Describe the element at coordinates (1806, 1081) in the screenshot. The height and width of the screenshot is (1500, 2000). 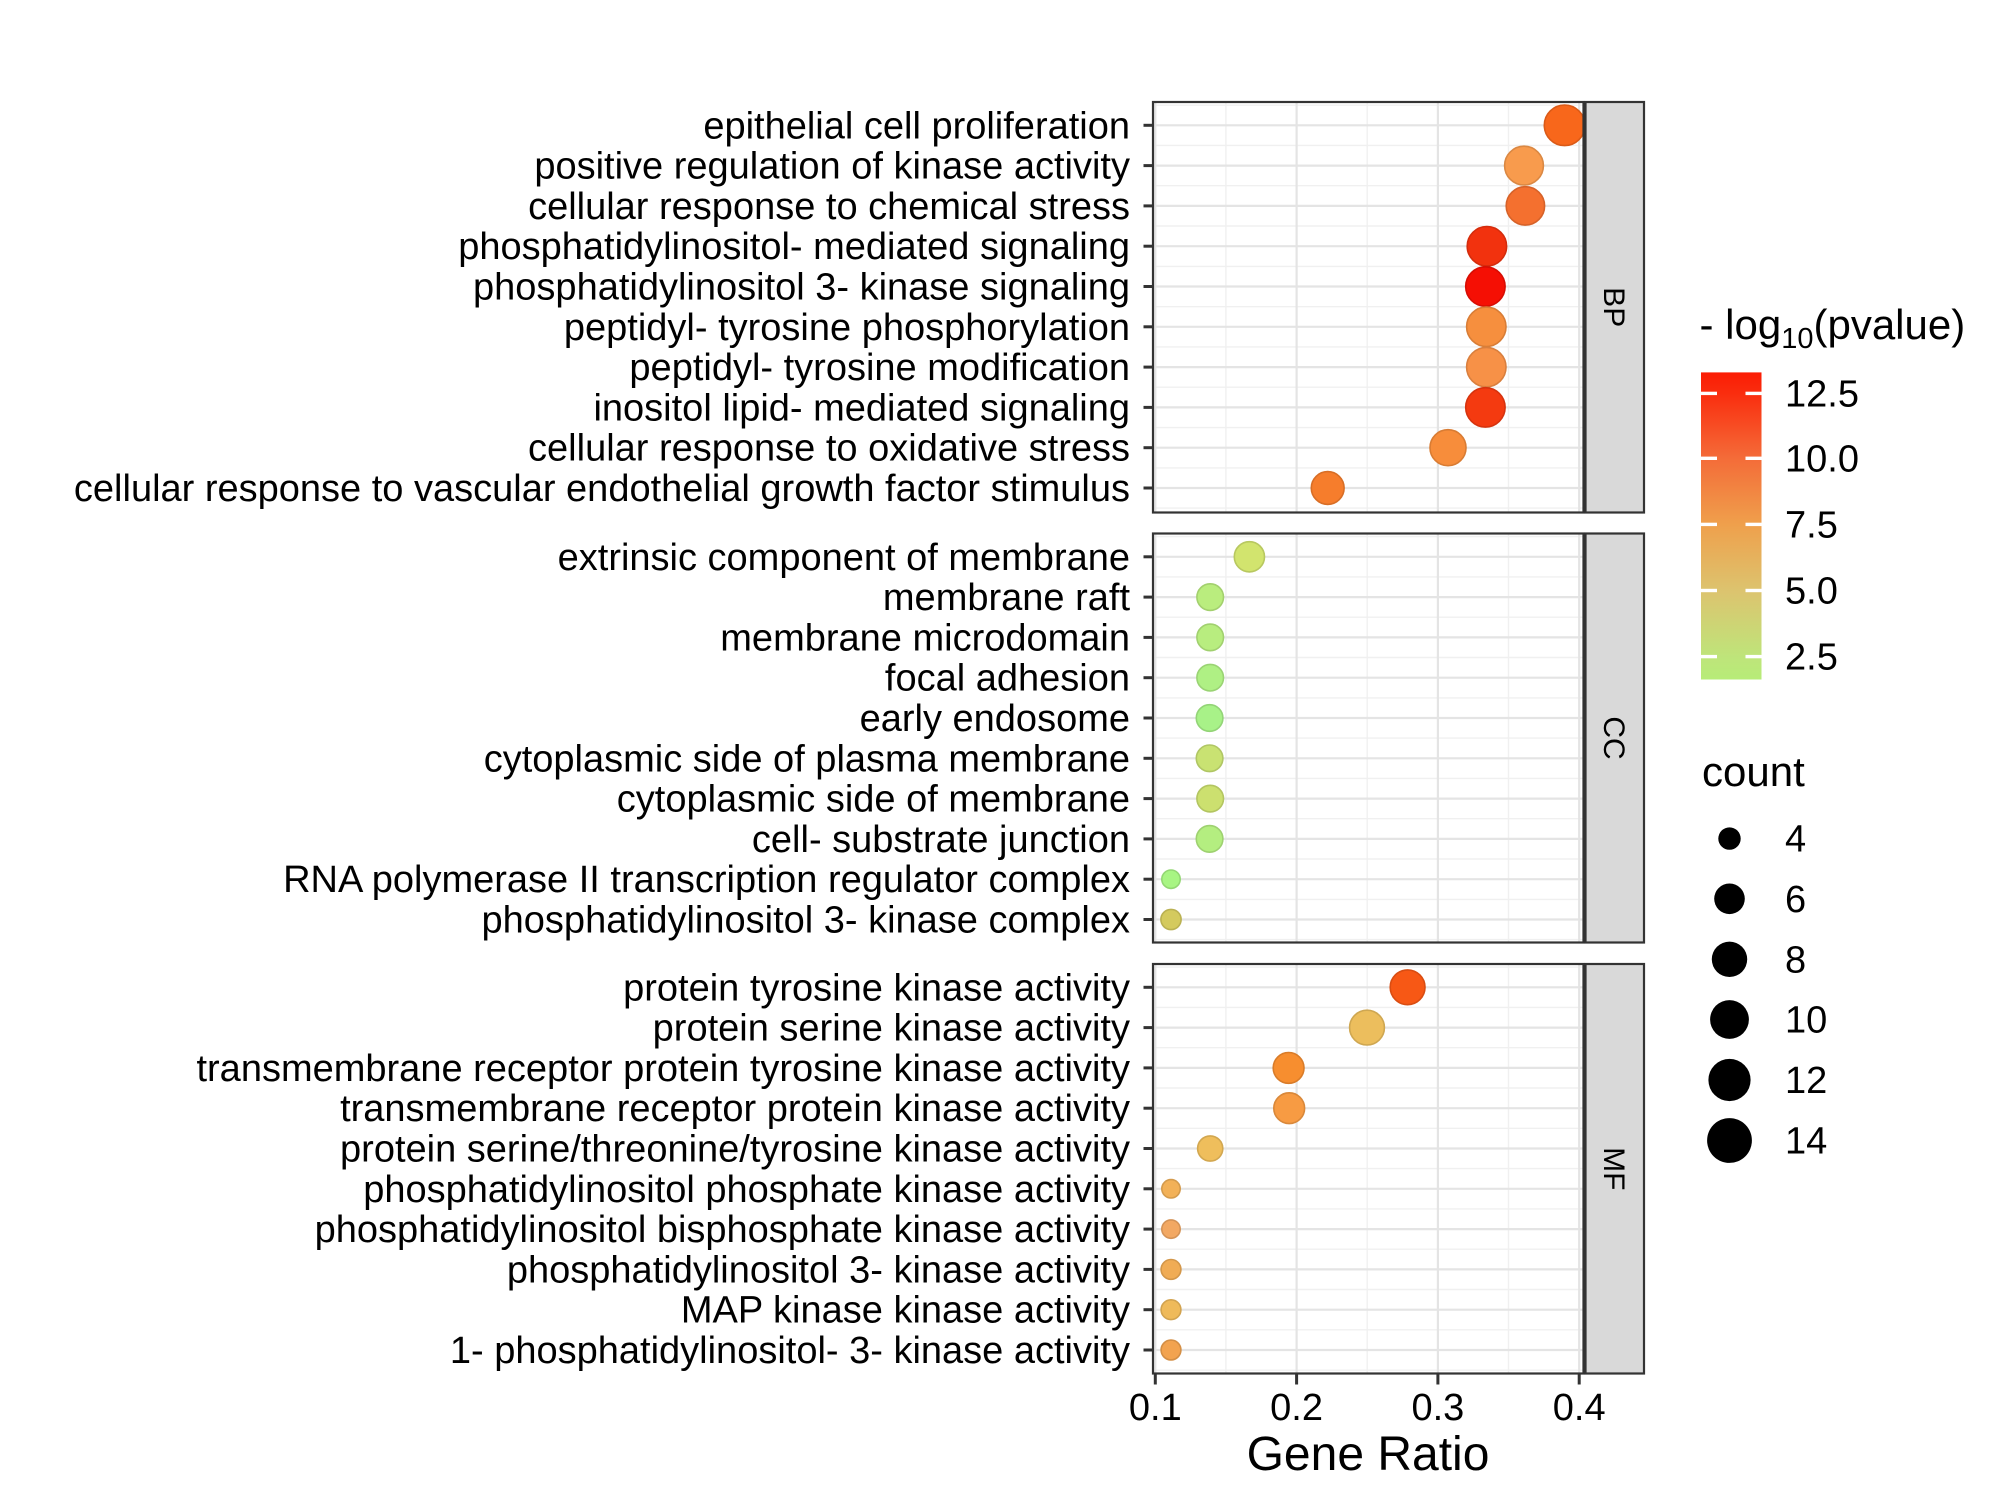
I see `svg-text: 12` at that location.